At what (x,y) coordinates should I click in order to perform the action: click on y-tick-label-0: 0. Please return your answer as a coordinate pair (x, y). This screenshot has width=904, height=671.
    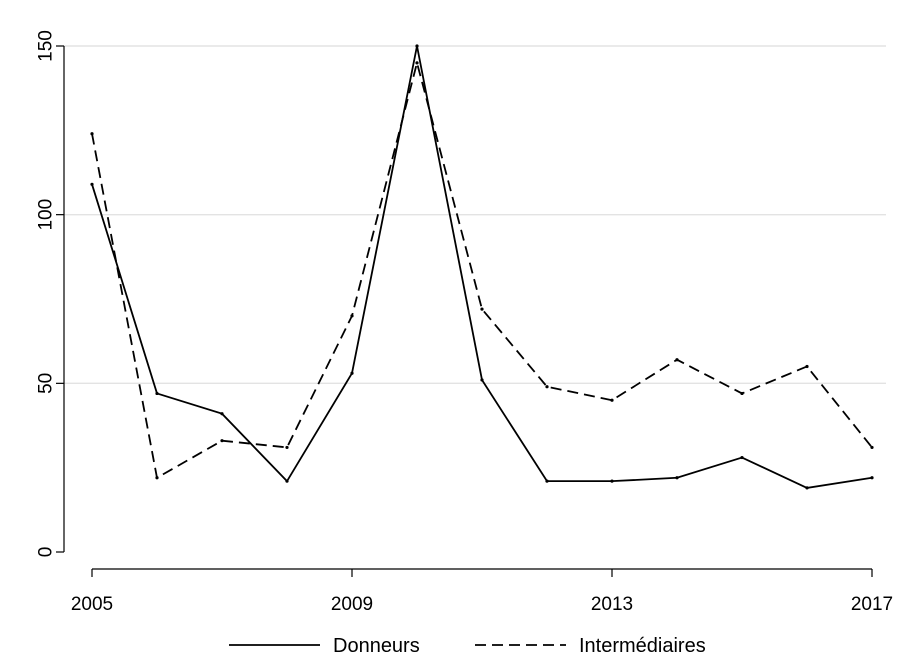
    Looking at the image, I should click on (46, 552).